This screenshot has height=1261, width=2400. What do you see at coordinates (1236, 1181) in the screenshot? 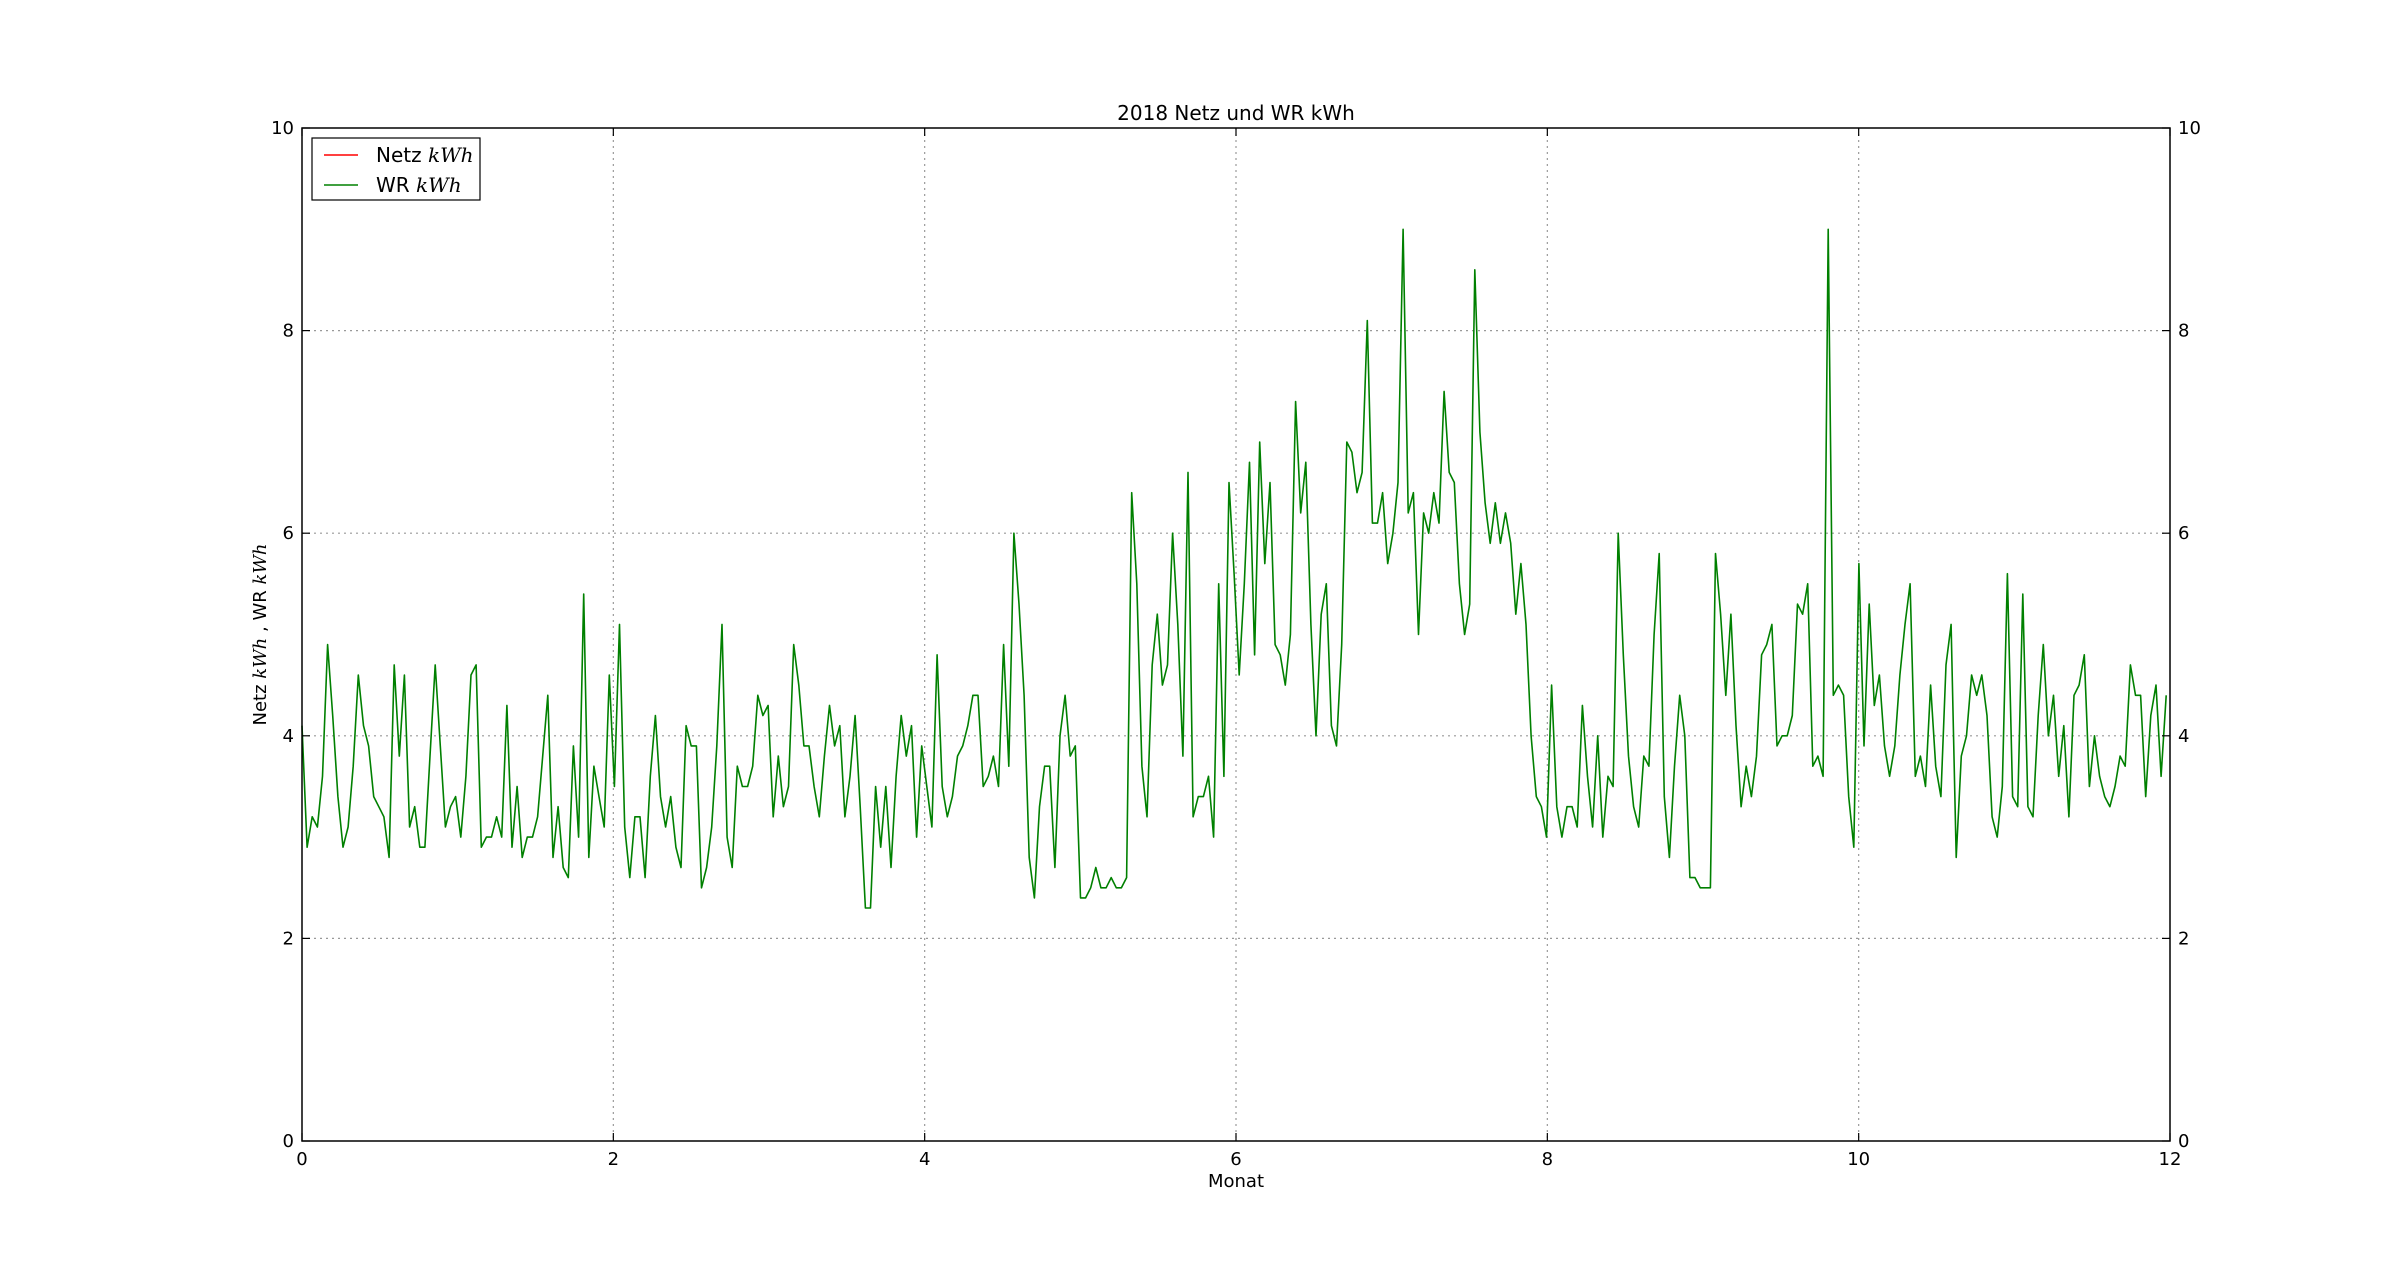
I see `x-axis-label: Monat` at bounding box center [1236, 1181].